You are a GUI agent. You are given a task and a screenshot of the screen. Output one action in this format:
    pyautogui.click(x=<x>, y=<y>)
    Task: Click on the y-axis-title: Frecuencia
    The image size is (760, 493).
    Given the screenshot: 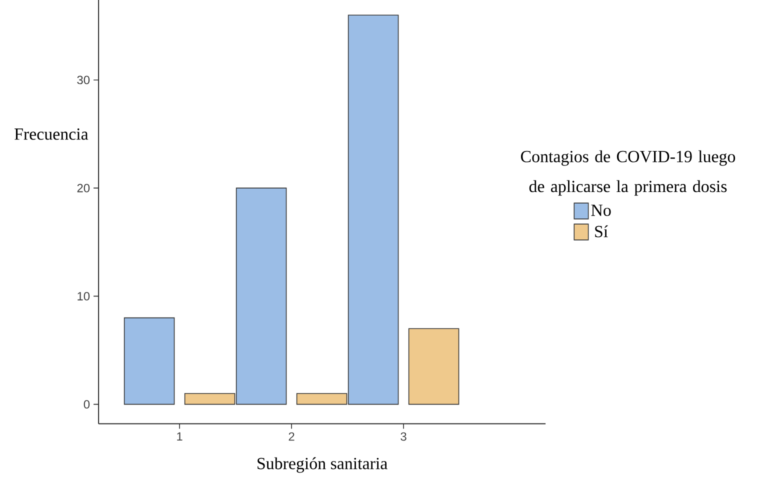 What is the action you would take?
    pyautogui.click(x=51, y=134)
    